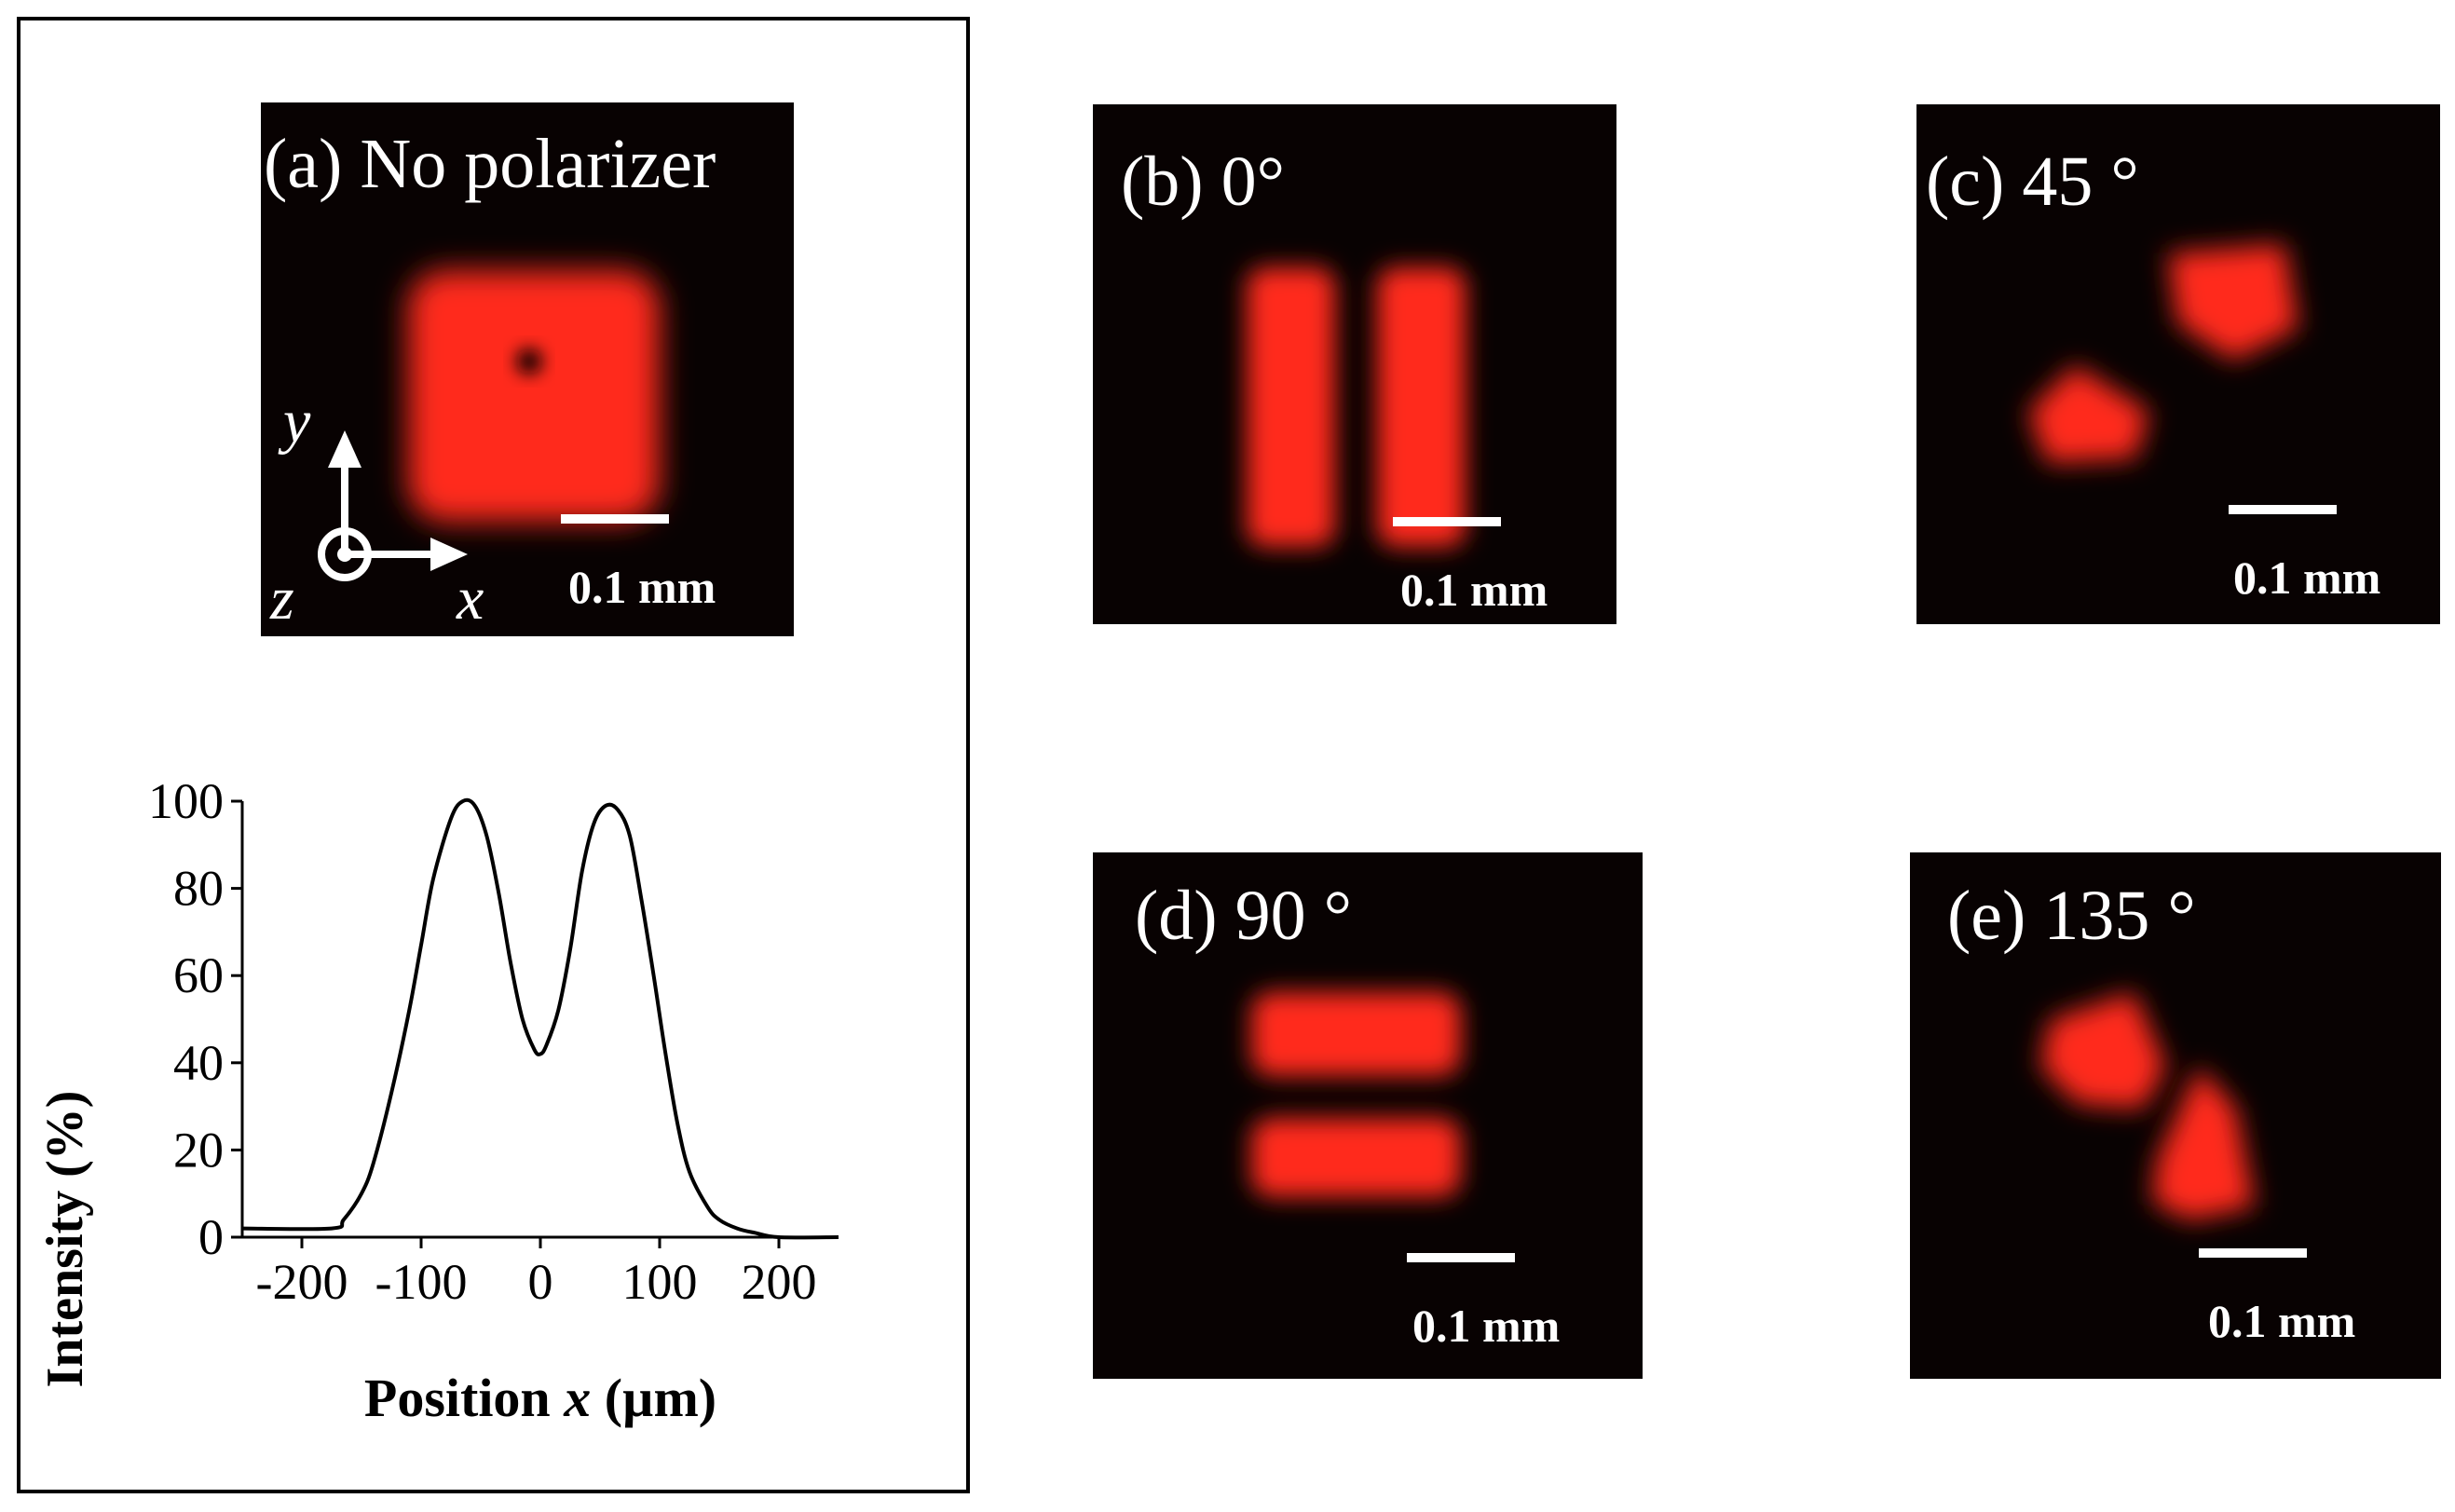 The width and height of the screenshot is (2455, 1512). I want to click on beam-image-45-degrees: (c) 45 ° 0.1 mm, so click(2178, 364).